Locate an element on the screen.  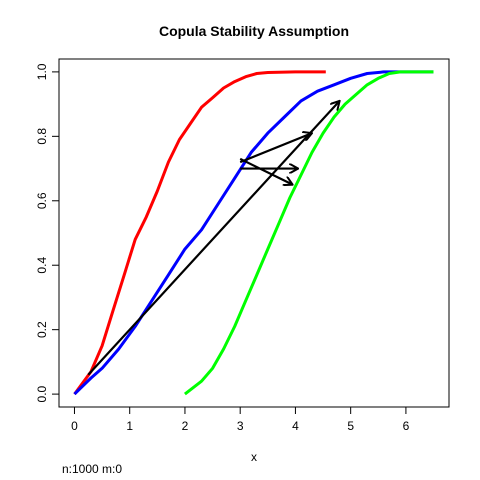
y-tick-label: 1.0 is located at coordinates (42, 71).